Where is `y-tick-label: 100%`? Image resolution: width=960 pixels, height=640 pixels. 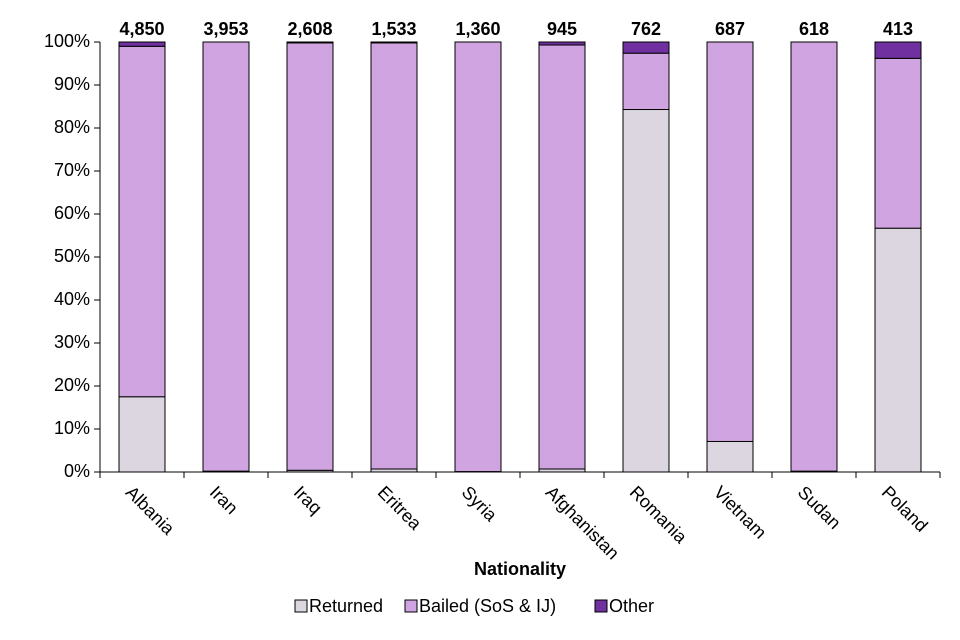 y-tick-label: 100% is located at coordinates (67, 41).